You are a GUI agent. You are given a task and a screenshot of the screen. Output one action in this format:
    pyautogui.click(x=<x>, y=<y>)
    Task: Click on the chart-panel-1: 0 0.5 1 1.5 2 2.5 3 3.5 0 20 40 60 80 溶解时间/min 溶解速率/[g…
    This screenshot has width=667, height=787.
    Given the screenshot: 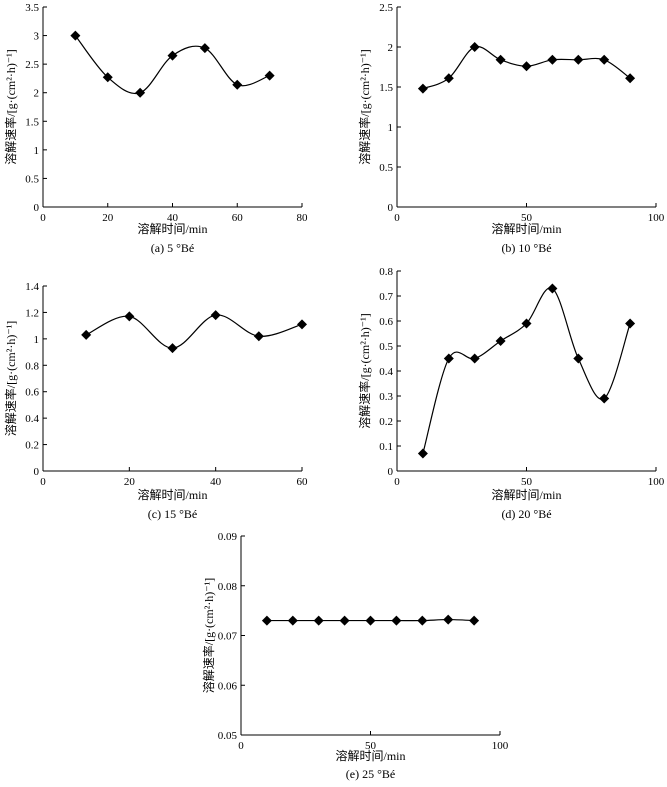 What is the action you would take?
    pyautogui.click(x=155, y=128)
    